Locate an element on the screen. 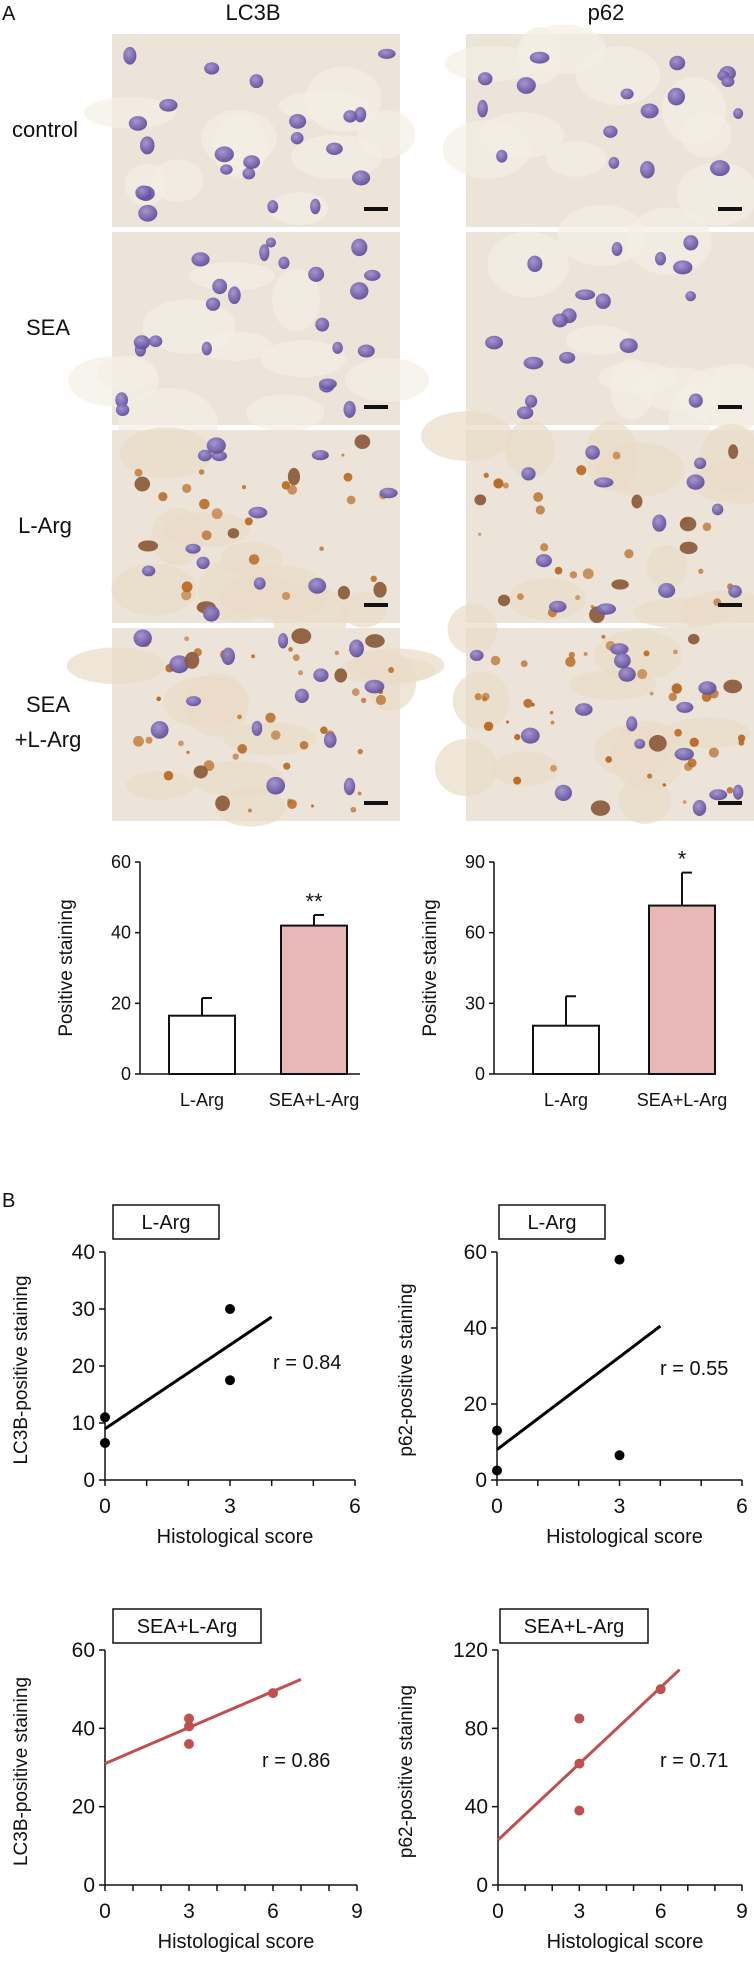  y-tick-label: 120 is located at coordinates (470, 1650).